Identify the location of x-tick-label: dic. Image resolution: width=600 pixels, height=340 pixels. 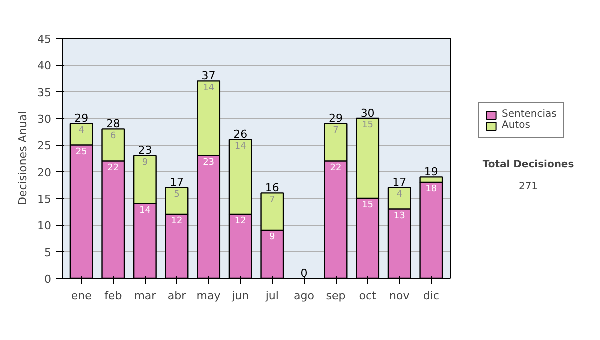
(431, 296).